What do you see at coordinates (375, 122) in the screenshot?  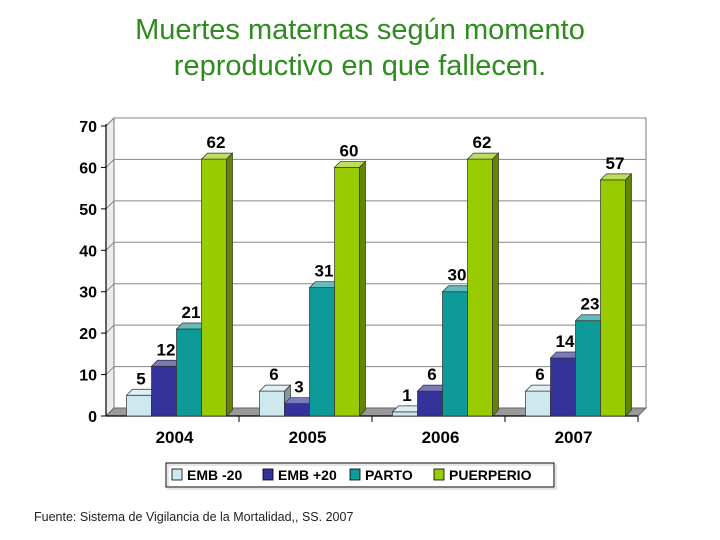 I see `gridline` at bounding box center [375, 122].